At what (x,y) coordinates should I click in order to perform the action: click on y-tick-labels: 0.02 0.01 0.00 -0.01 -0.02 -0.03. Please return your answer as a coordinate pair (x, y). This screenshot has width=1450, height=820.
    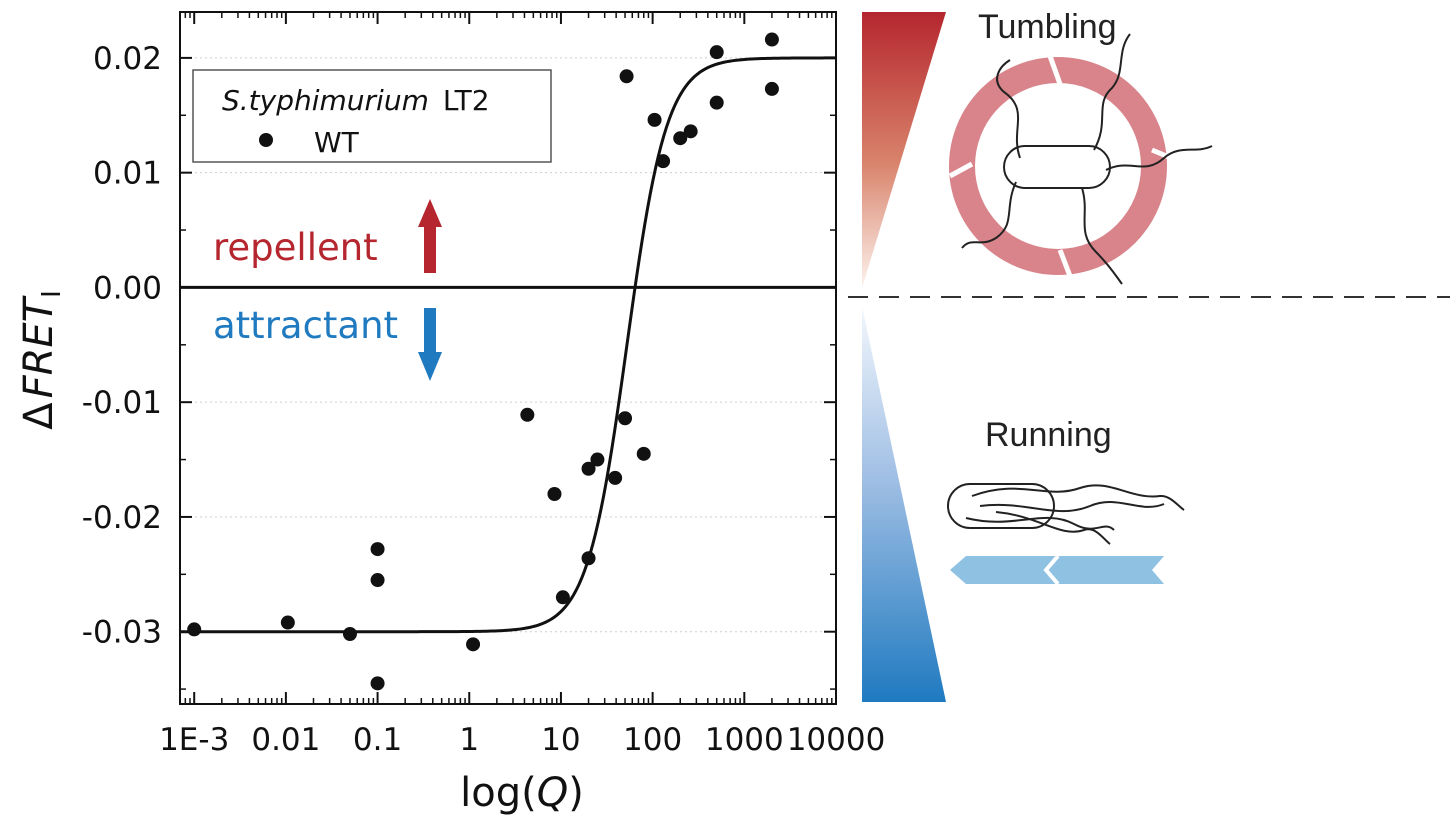
    Looking at the image, I should click on (122, 346).